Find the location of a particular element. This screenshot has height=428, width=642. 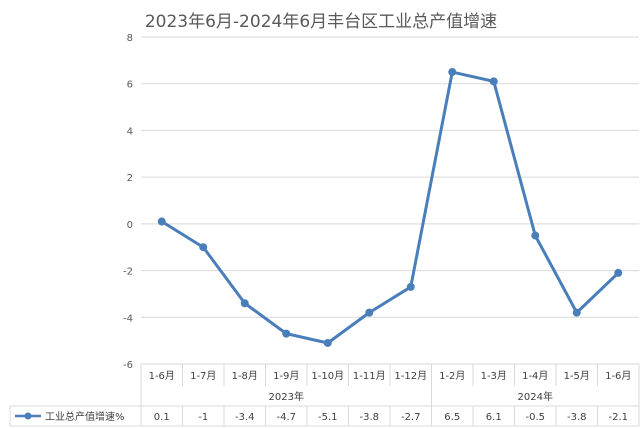

data-label: -4.7 is located at coordinates (286, 417).